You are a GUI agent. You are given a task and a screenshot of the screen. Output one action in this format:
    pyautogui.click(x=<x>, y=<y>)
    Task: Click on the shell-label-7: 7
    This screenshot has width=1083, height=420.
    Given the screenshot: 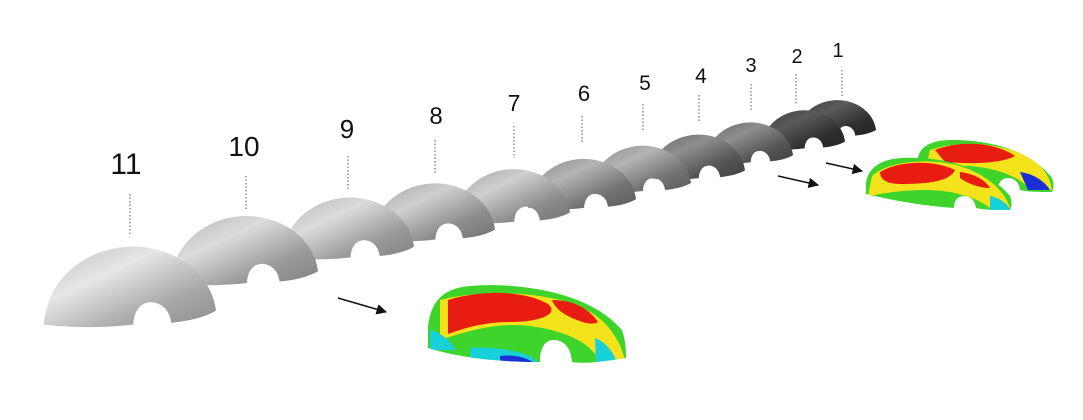 What is the action you would take?
    pyautogui.click(x=514, y=103)
    